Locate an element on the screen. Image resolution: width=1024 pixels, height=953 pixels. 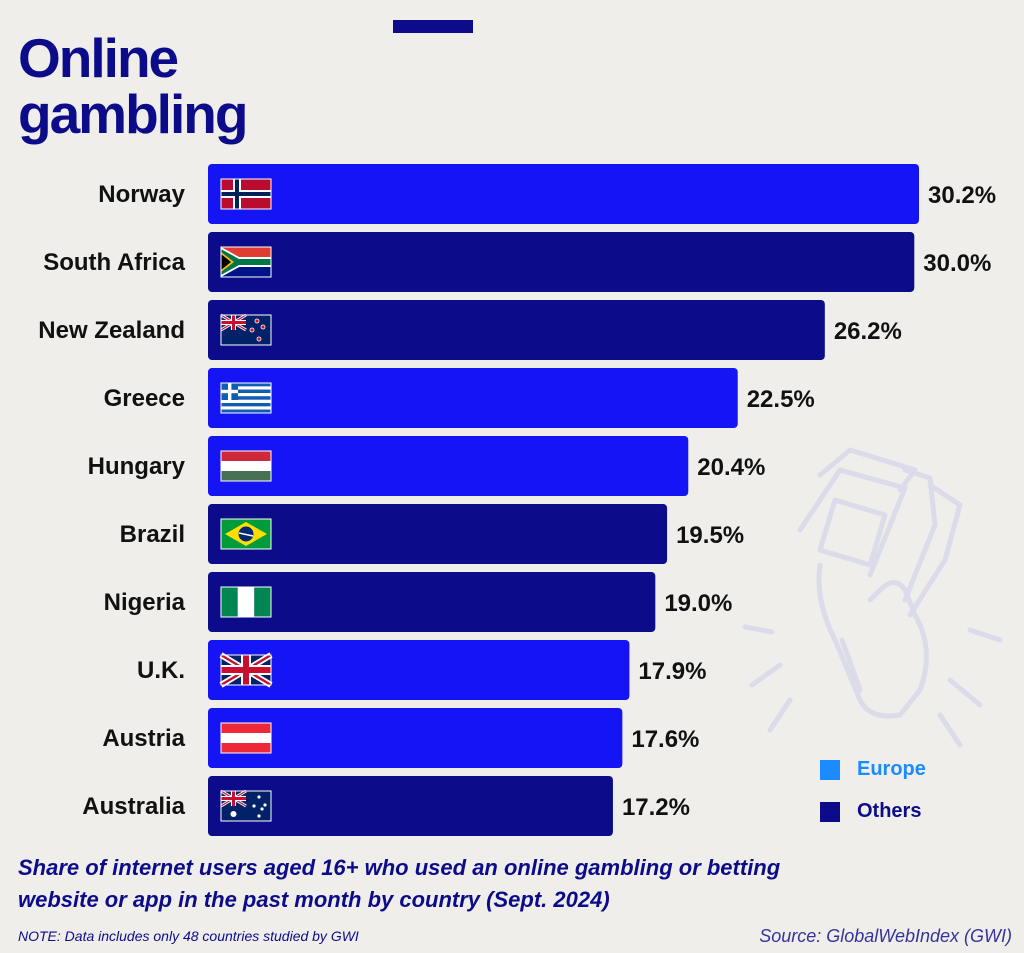
accent-dash is located at coordinates (433, 26).